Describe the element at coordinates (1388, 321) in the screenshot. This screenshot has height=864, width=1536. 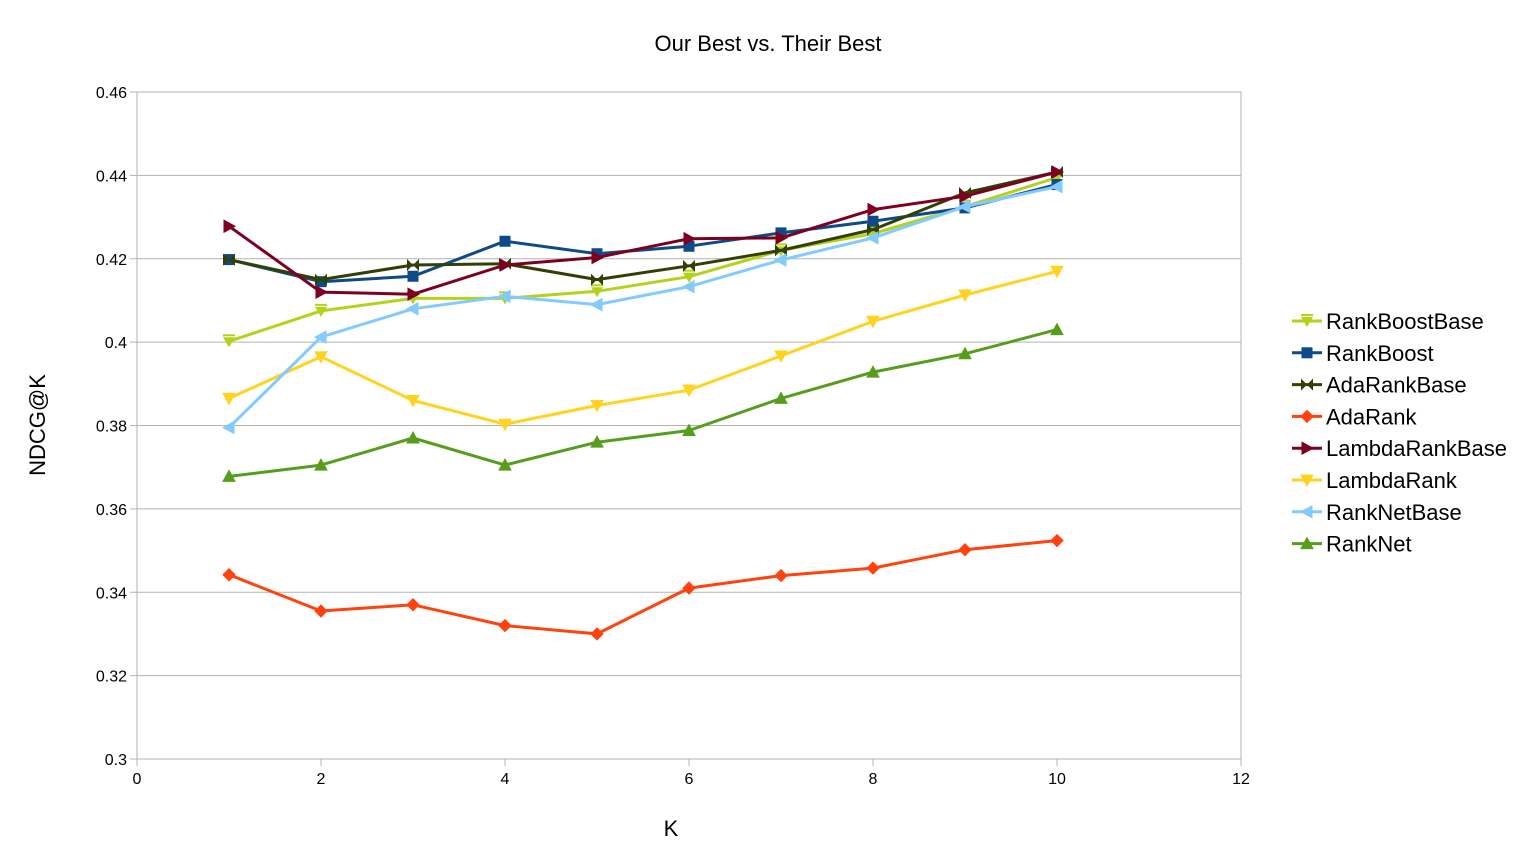
I see `legend-item: RankBoostBase` at that location.